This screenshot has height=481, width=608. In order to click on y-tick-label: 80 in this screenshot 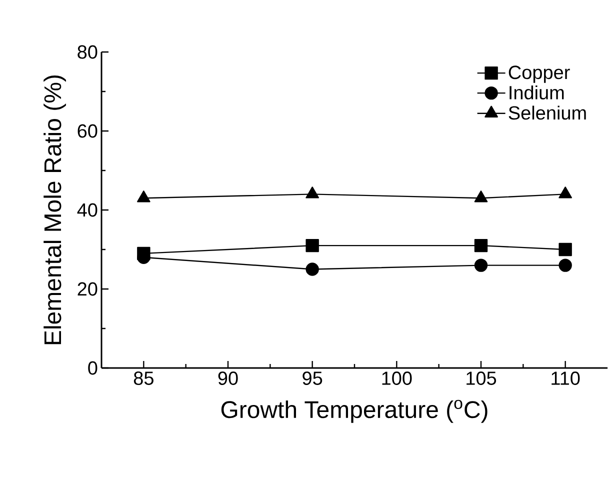, I will do `click(88, 52)`.